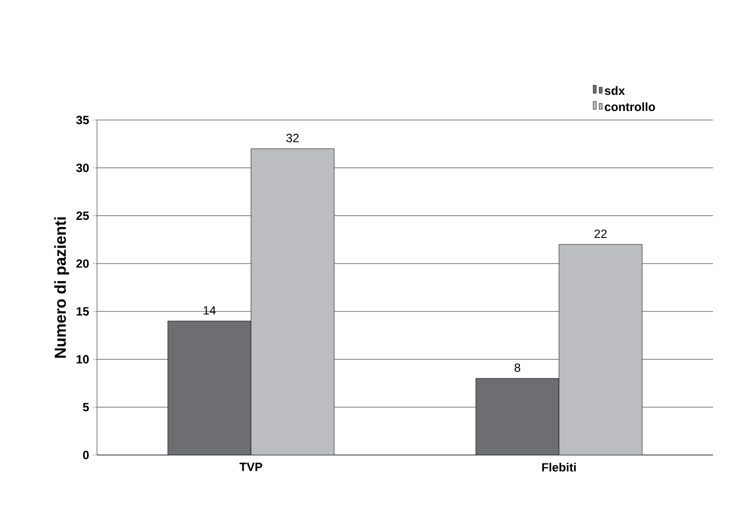  I want to click on legend-label: sdx, so click(614, 90).